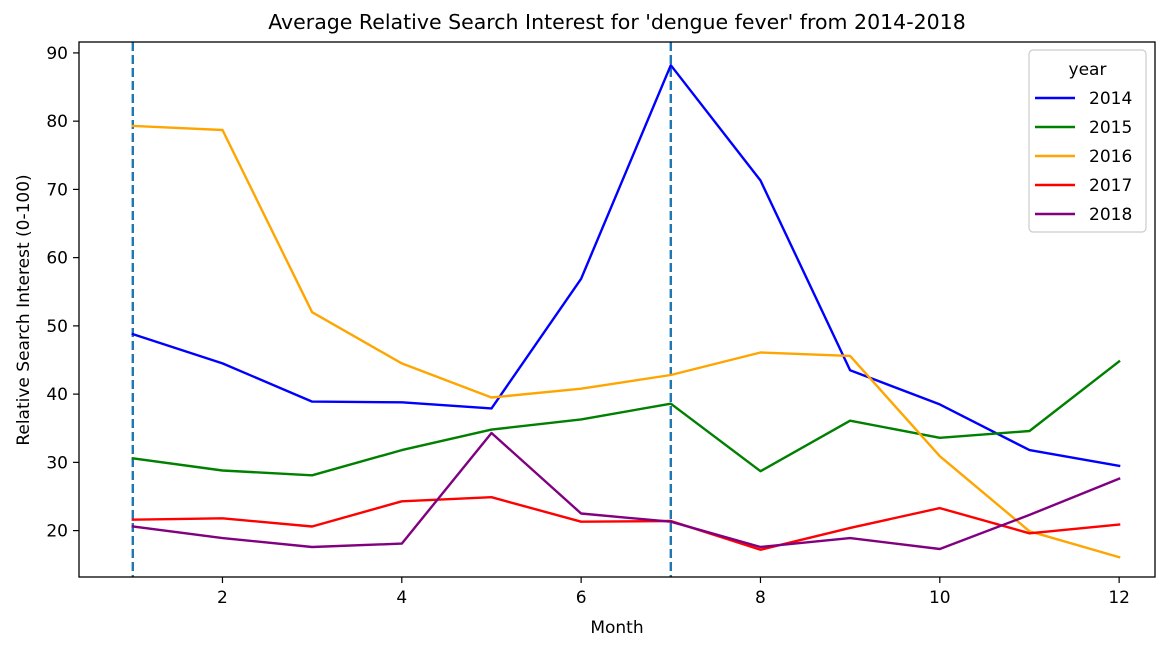 The width and height of the screenshot is (1169, 651). I want to click on y-tick-label-50: 50, so click(57, 327).